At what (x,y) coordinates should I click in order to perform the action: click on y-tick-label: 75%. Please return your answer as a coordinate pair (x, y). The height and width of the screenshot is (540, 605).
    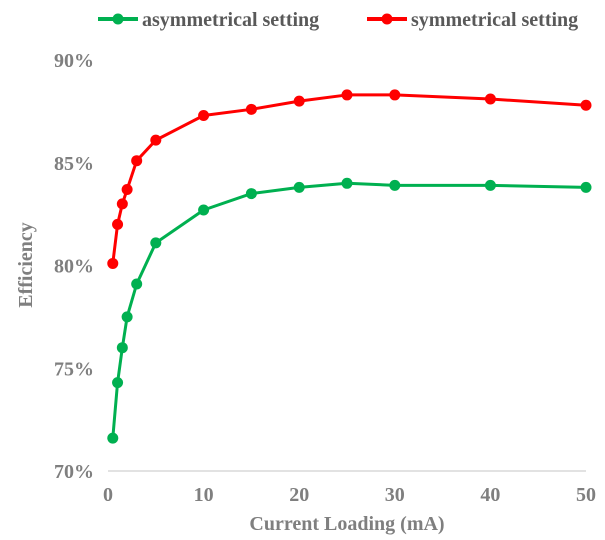
    Looking at the image, I should click on (74, 369).